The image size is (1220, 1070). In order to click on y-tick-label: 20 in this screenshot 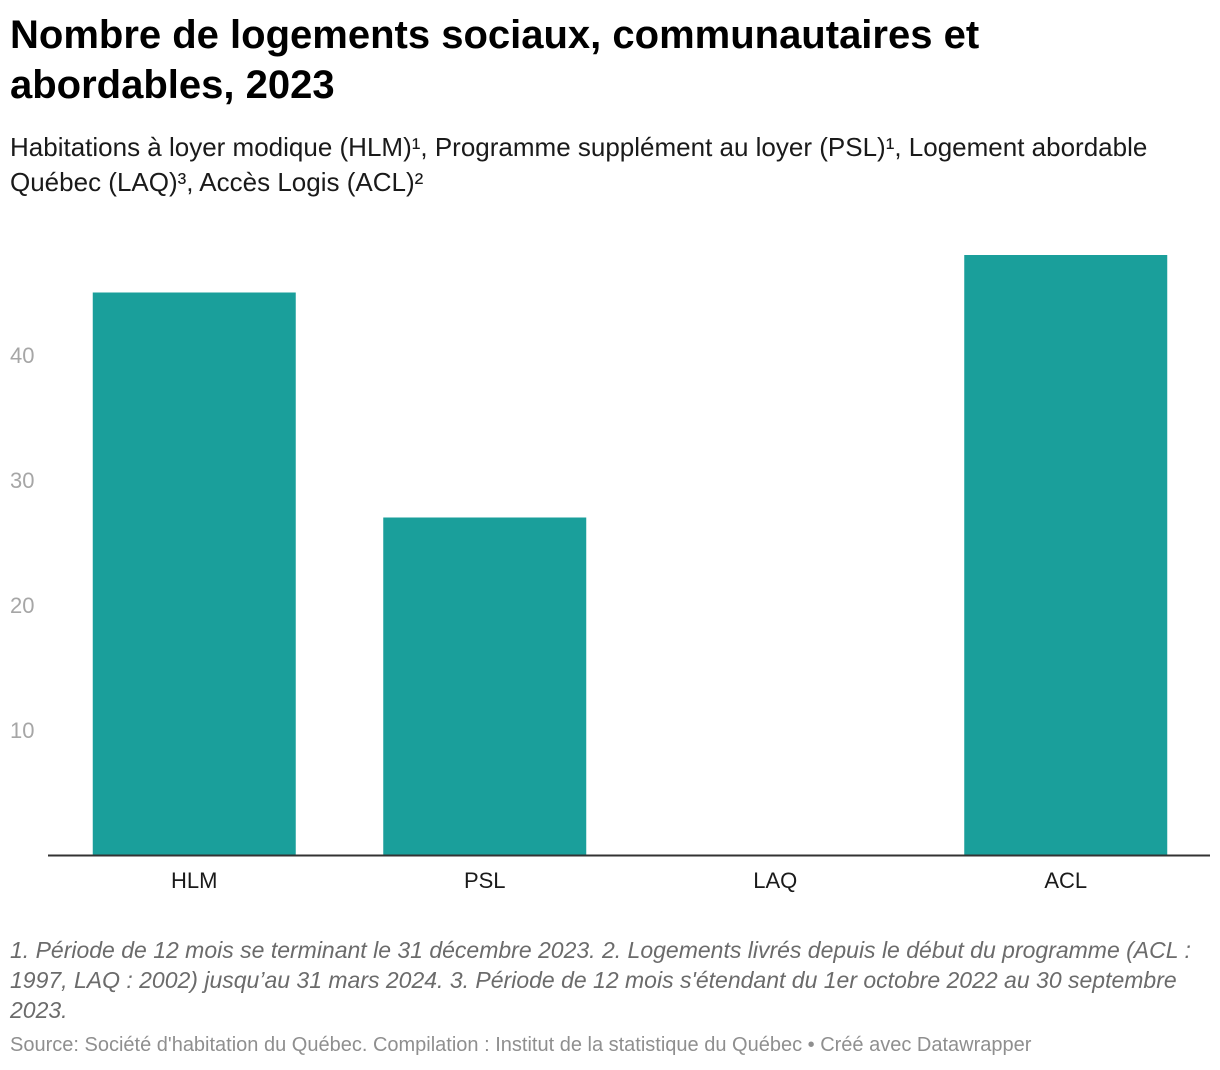, I will do `click(22, 605)`.